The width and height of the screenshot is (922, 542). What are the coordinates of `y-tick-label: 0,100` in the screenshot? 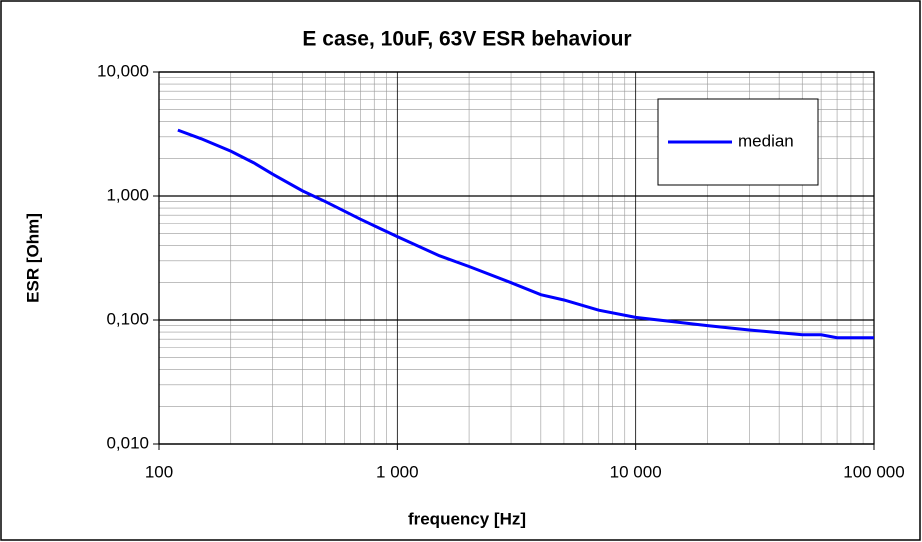 It's located at (127, 318).